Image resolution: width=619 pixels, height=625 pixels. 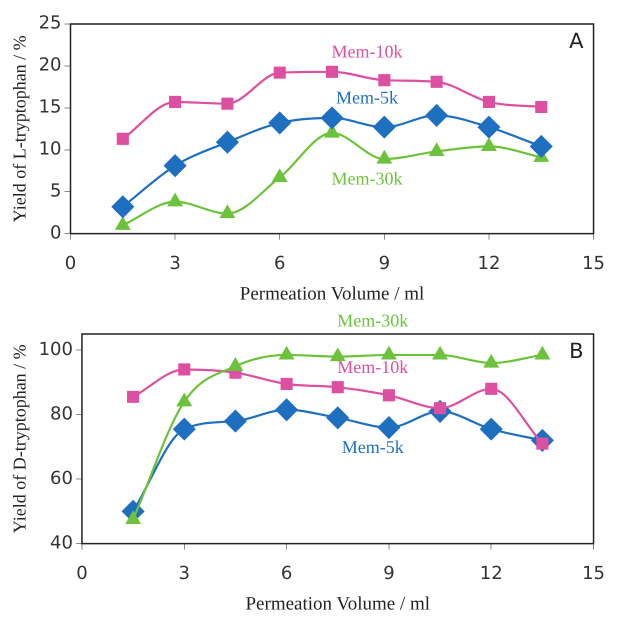 What do you see at coordinates (20, 439) in the screenshot?
I see `y-axis-title: Yield of D-tryptophan / %` at bounding box center [20, 439].